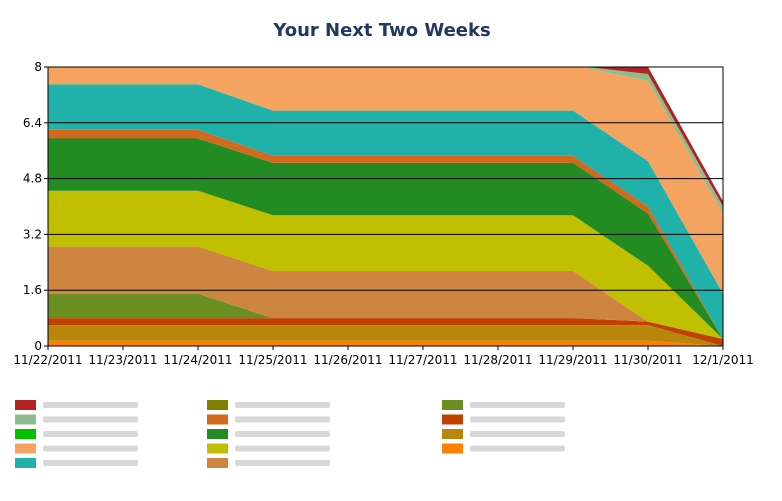  What do you see at coordinates (381, 30) in the screenshot?
I see `chart-title: Your Next Two Weeks` at bounding box center [381, 30].